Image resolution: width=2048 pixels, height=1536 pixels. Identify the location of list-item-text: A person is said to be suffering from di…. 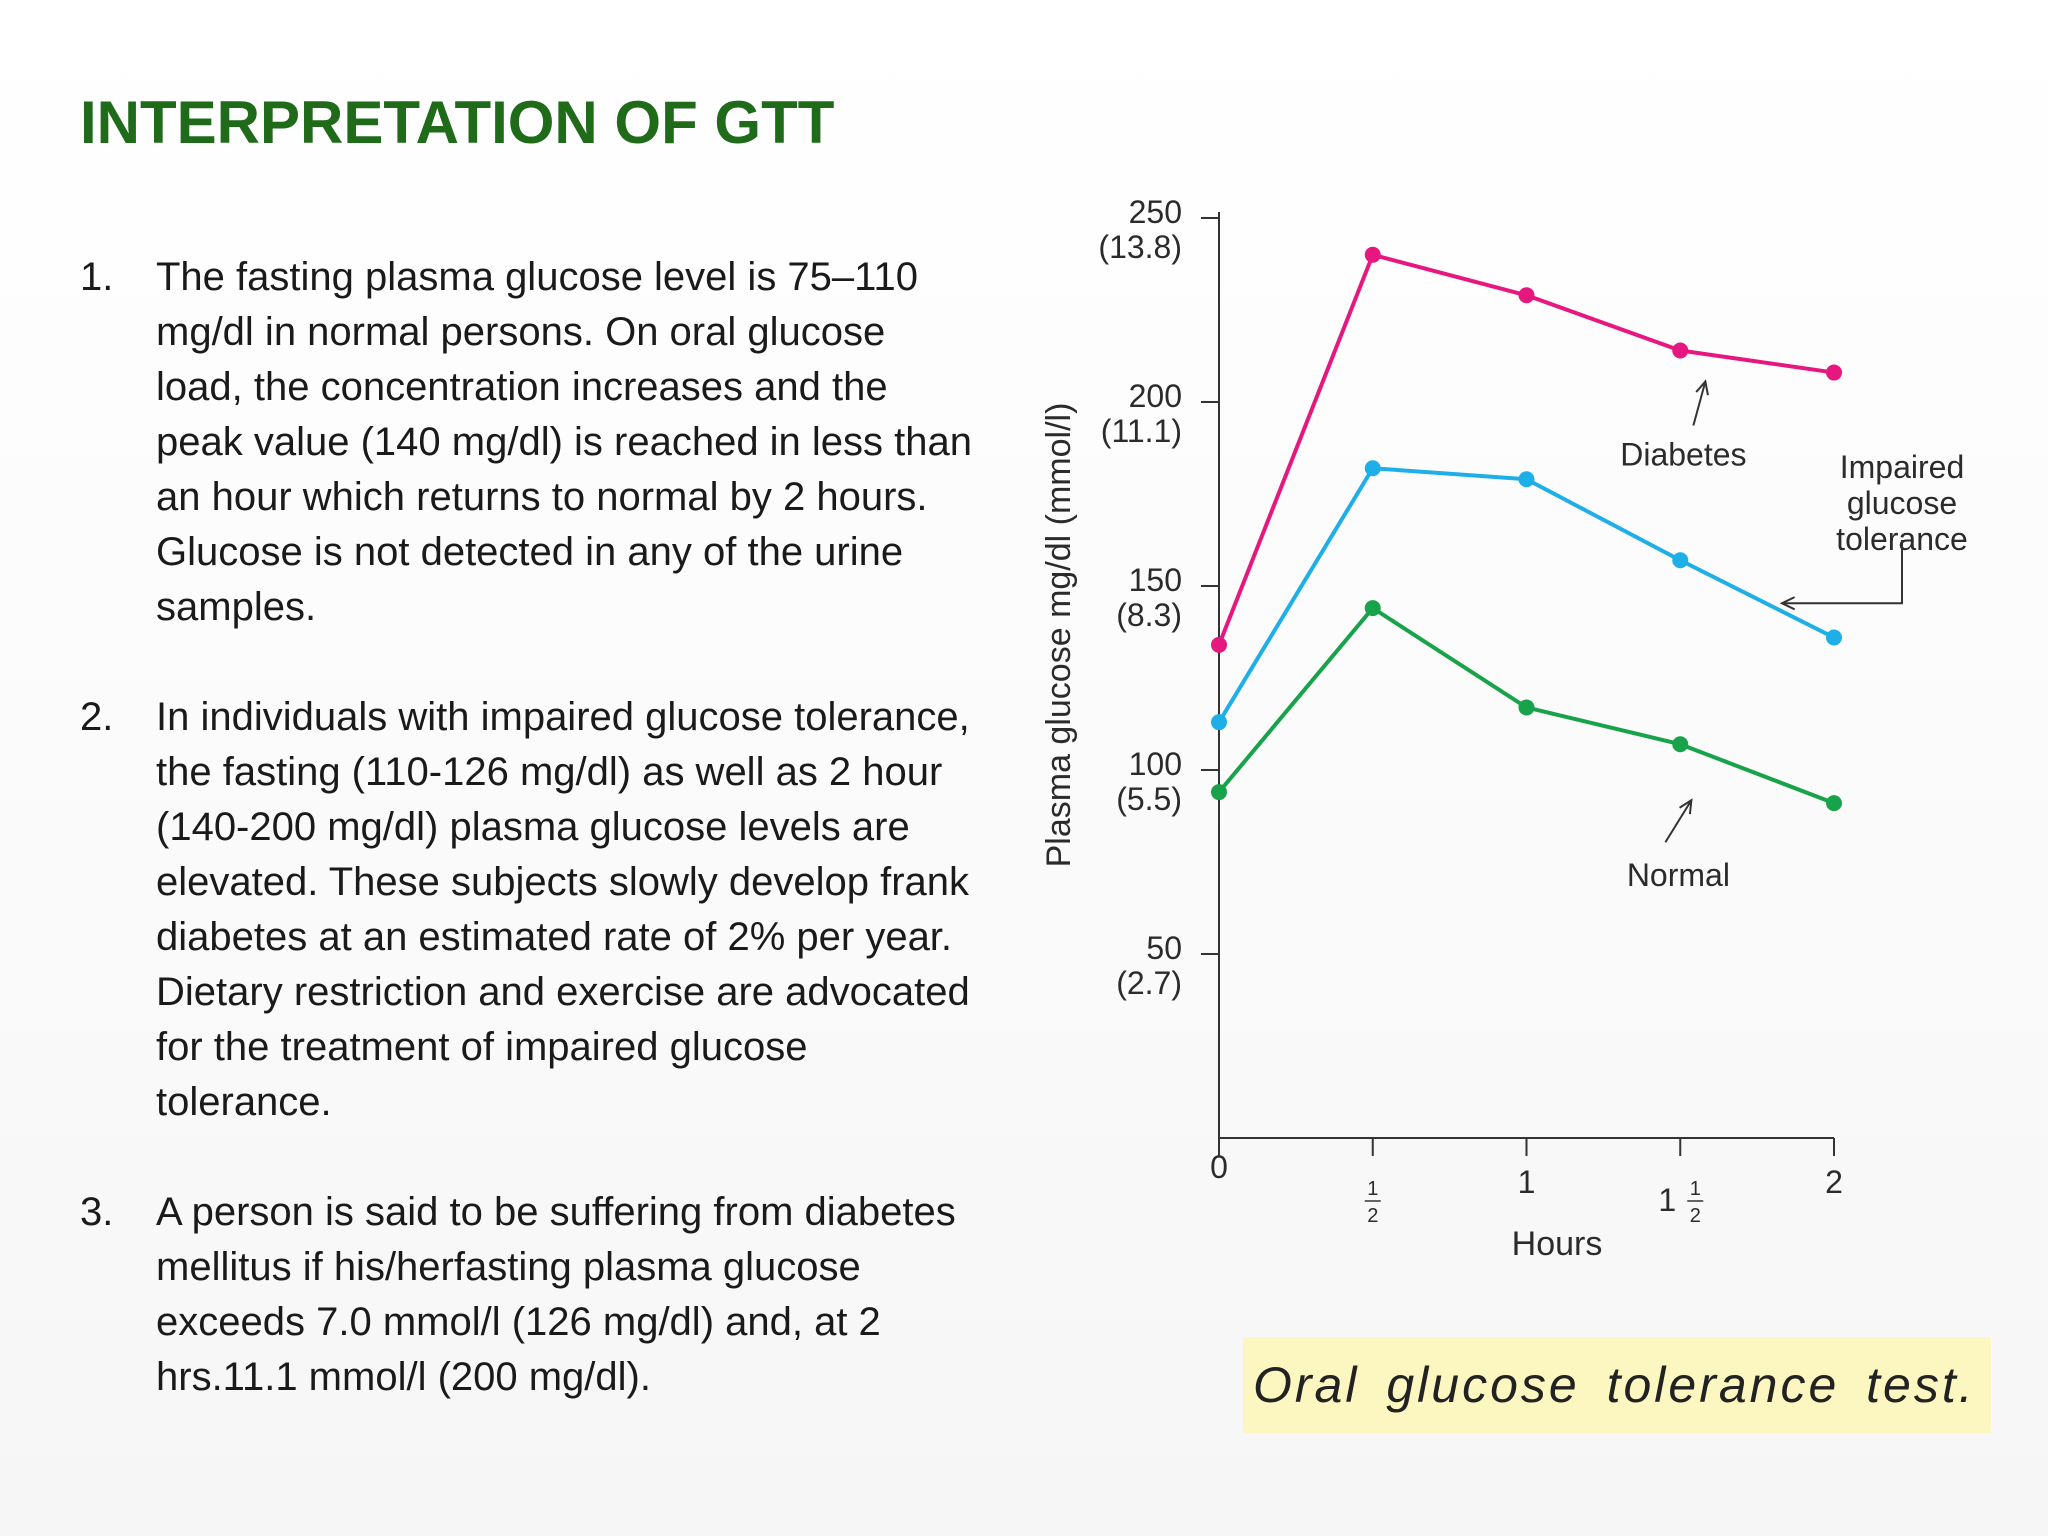
(556, 1294).